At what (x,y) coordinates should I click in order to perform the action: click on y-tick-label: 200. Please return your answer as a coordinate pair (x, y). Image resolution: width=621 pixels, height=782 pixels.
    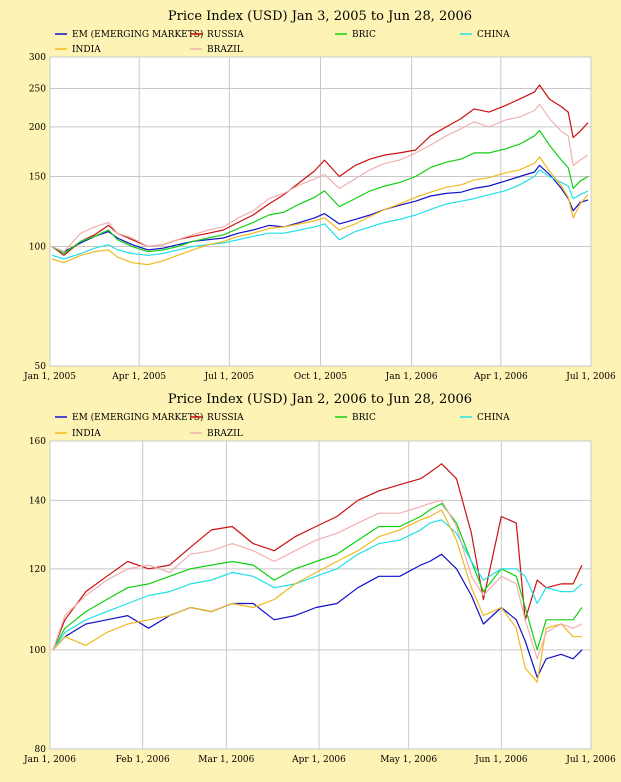
    Looking at the image, I should click on (37, 128).